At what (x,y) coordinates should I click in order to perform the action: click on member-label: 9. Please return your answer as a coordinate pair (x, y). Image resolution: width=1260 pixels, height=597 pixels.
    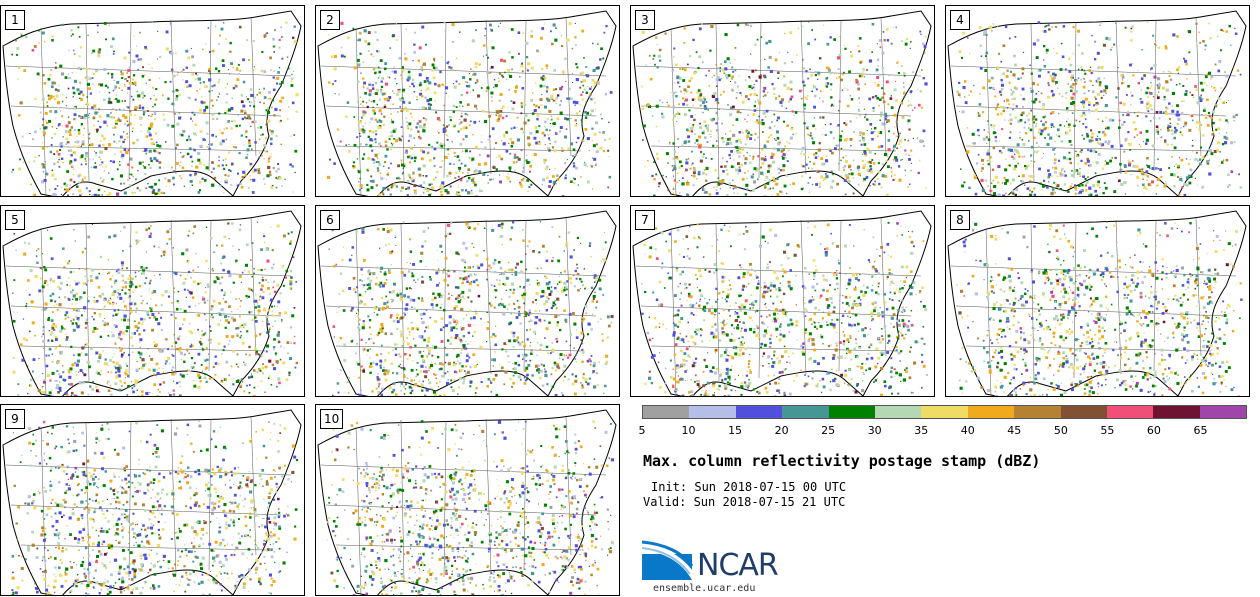
    Looking at the image, I should click on (15, 419).